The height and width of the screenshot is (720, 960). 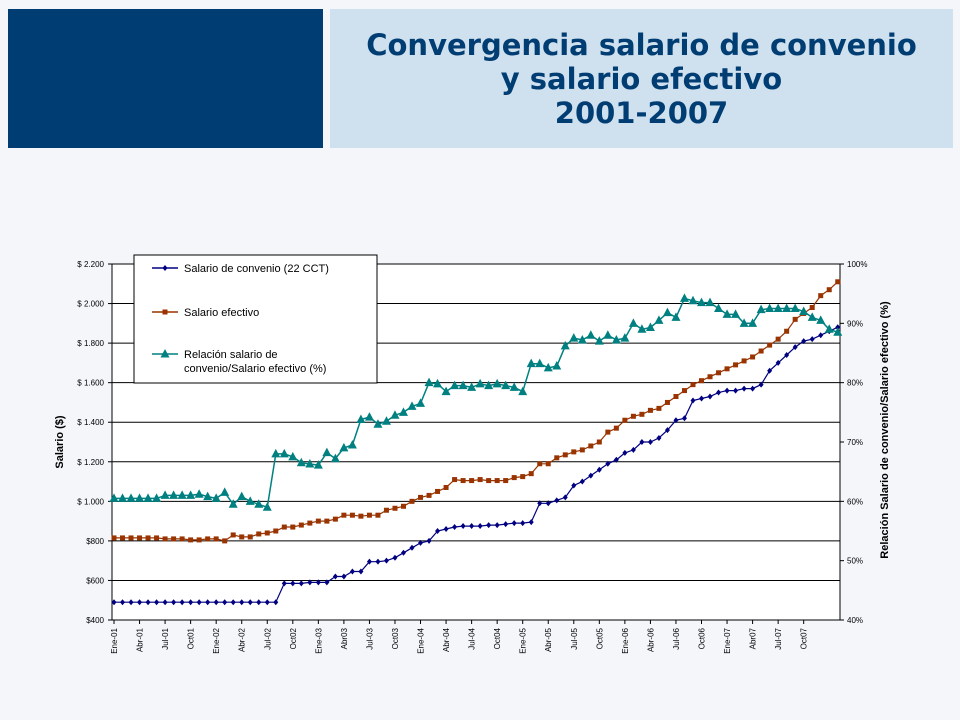 What do you see at coordinates (778, 638) in the screenshot?
I see `x-tick-label: Jul-07` at bounding box center [778, 638].